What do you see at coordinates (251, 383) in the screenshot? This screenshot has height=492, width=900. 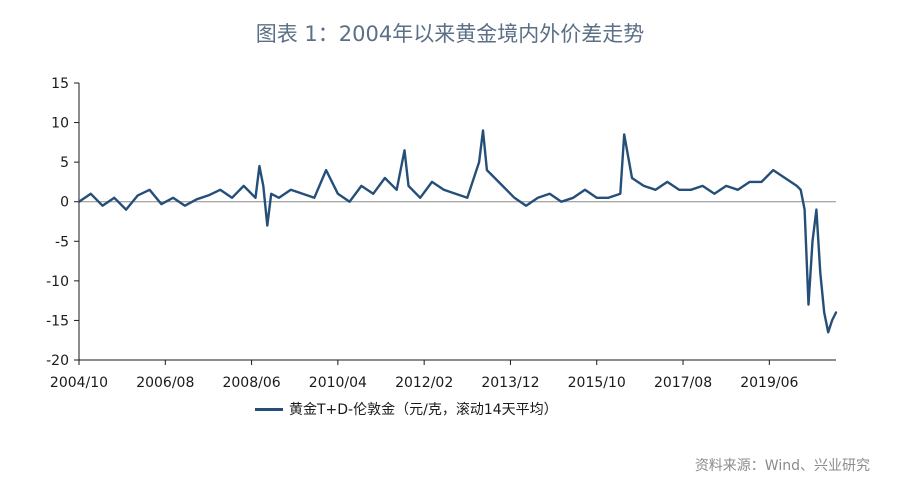 I see `x-tick-label: 2008/06` at bounding box center [251, 383].